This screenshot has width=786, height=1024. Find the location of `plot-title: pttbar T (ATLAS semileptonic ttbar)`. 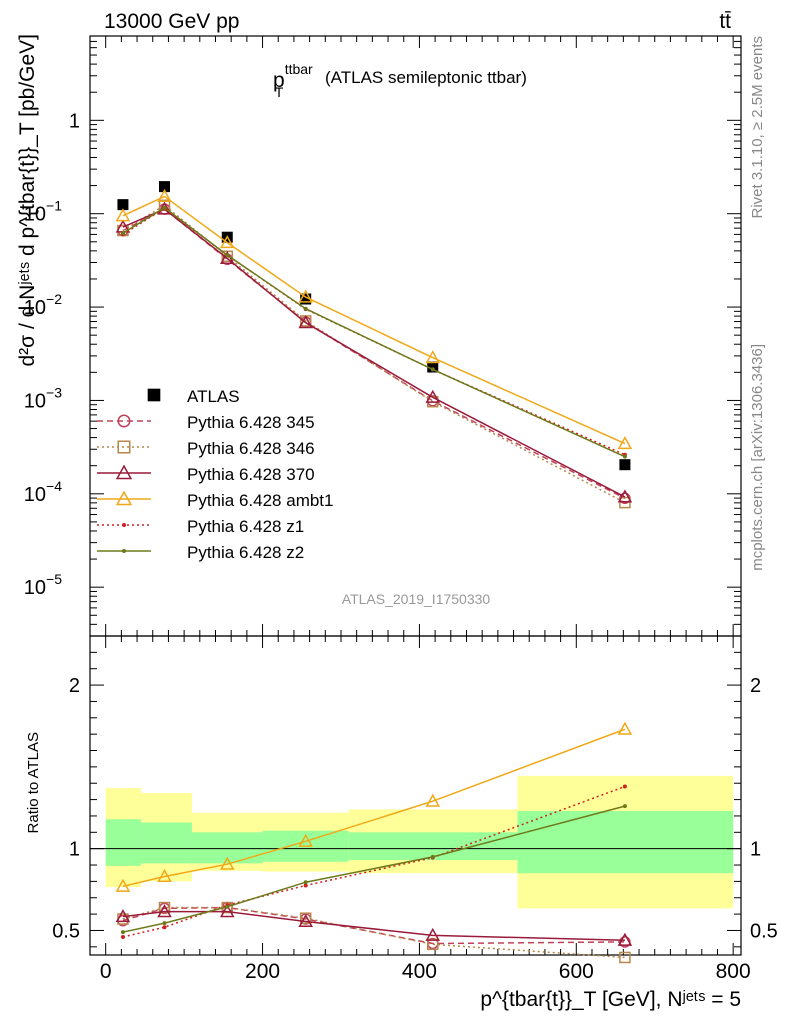

plot-title: pttbar T (ATLAS semileptonic ttbar) is located at coordinates (400, 81).